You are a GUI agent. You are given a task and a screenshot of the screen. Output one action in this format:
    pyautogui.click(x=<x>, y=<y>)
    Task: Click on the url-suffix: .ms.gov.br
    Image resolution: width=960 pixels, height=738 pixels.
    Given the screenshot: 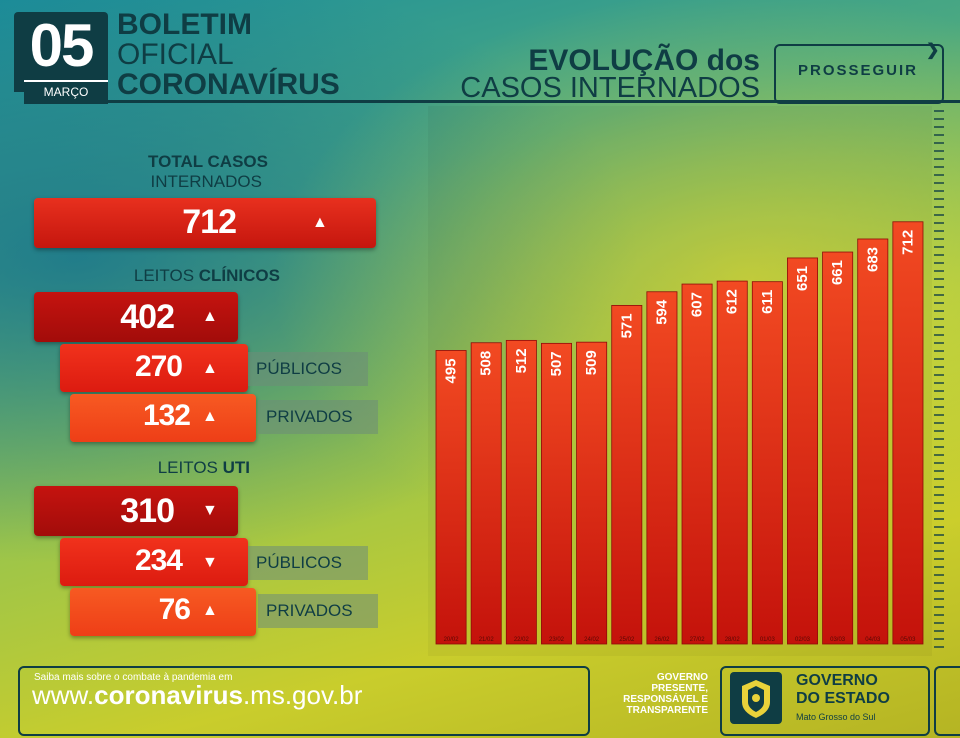 What is the action you would take?
    pyautogui.click(x=302, y=695)
    